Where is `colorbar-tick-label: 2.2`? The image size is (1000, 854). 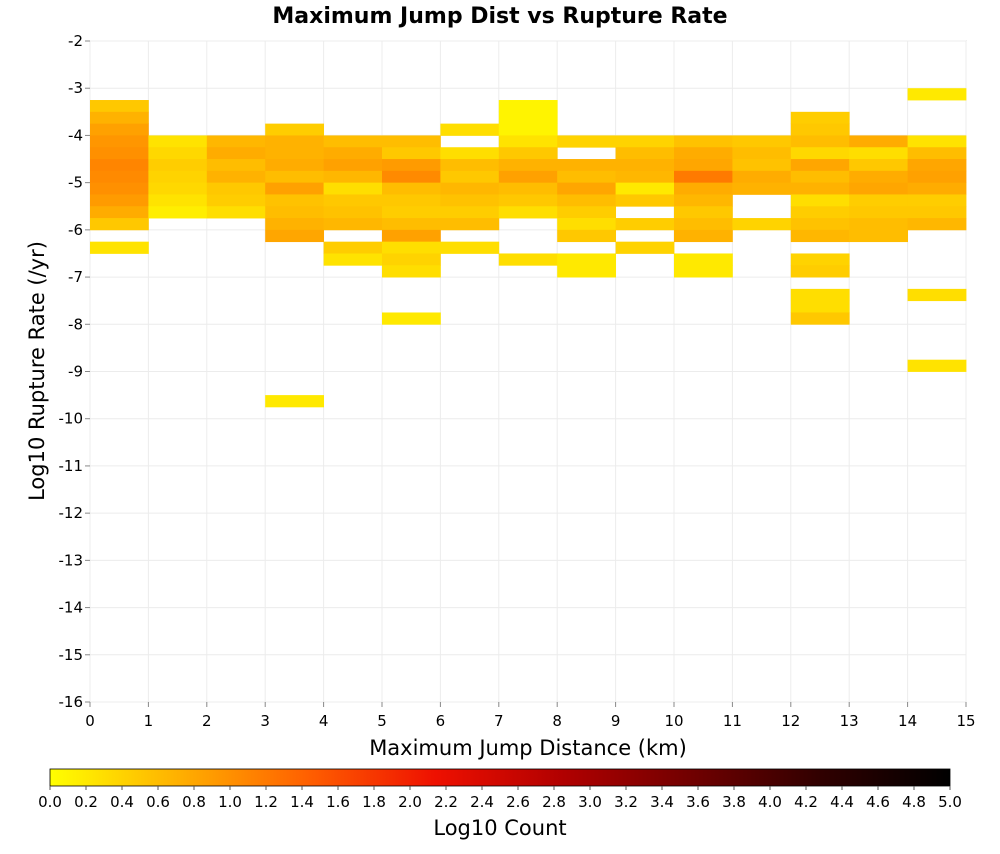
colorbar-tick-label: 2.2 is located at coordinates (446, 802).